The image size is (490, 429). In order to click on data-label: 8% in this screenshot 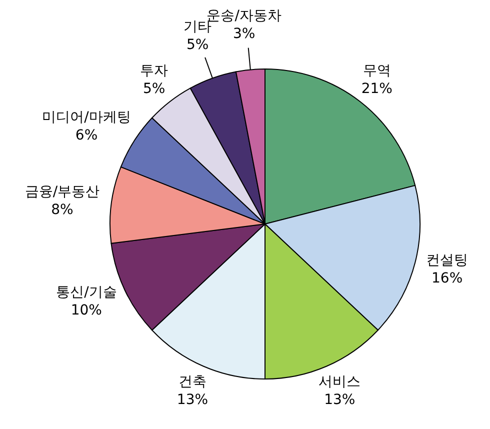, I will do `click(62, 210)`.